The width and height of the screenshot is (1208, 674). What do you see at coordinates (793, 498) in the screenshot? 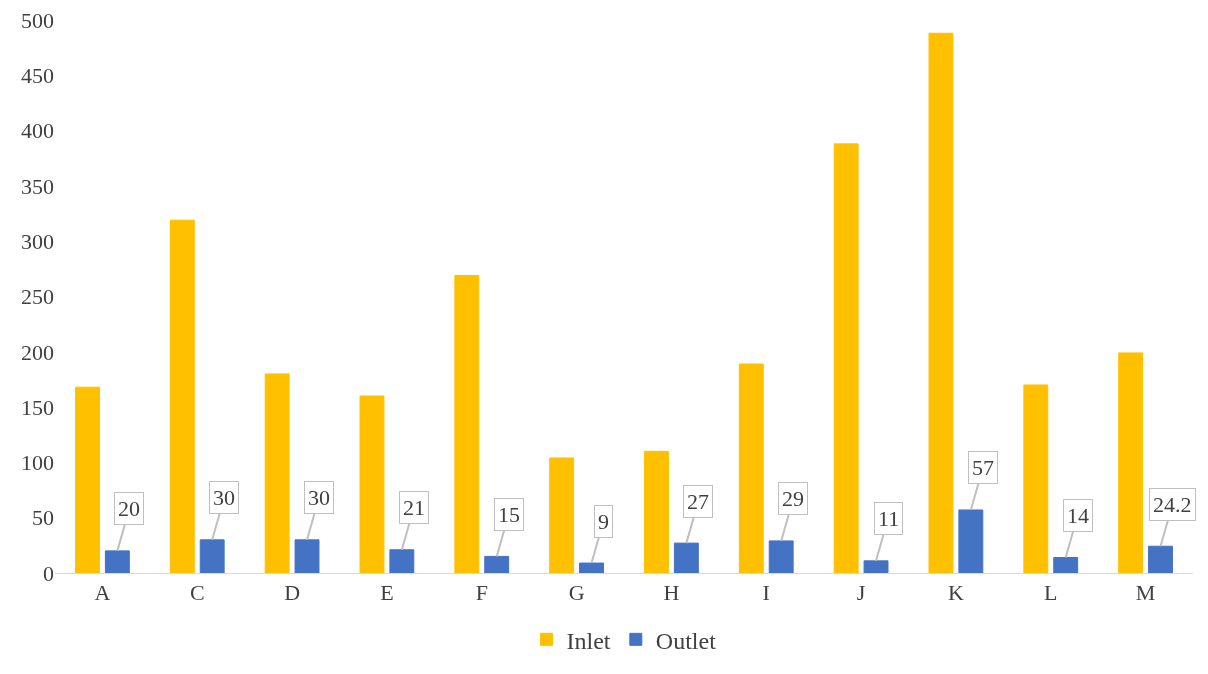
I see `data-label: 29` at bounding box center [793, 498].